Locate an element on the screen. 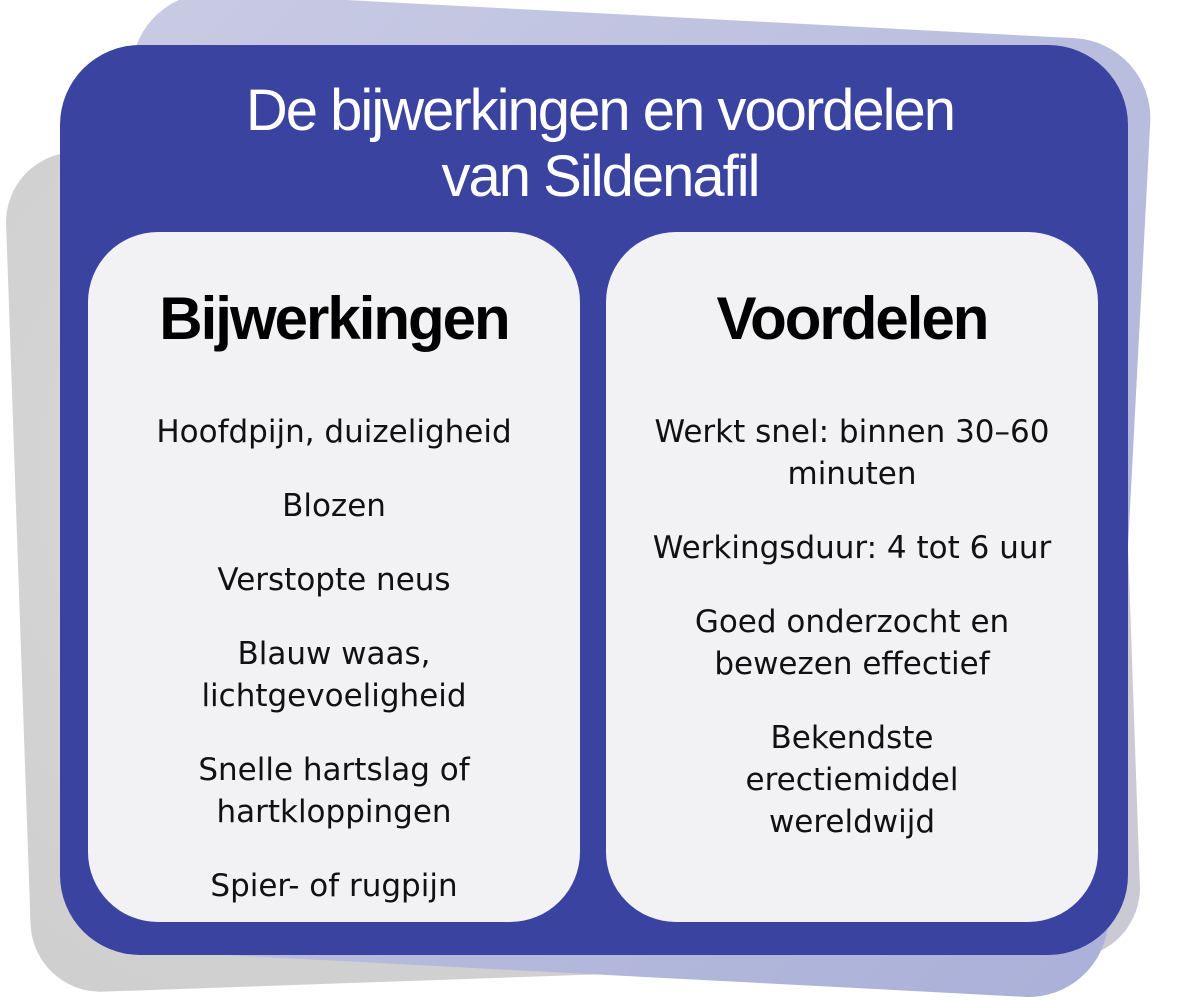  list-item: Goed onderzocht en bewezen effectief is located at coordinates (852, 643).